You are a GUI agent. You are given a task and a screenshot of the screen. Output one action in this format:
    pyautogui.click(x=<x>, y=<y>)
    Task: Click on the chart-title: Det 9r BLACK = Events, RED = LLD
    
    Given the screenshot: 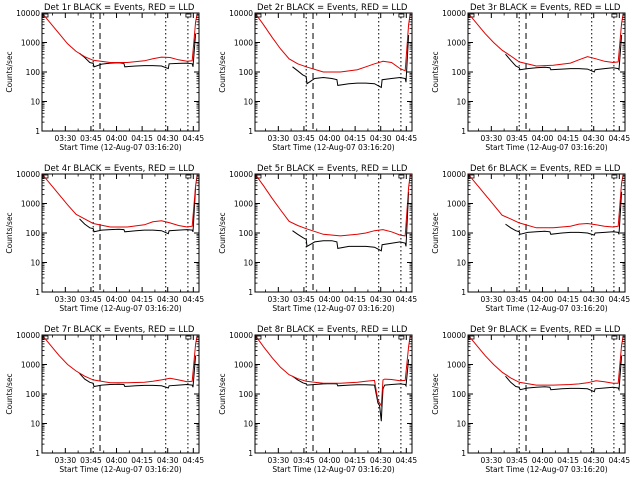 What is the action you would take?
    pyautogui.click(x=545, y=330)
    